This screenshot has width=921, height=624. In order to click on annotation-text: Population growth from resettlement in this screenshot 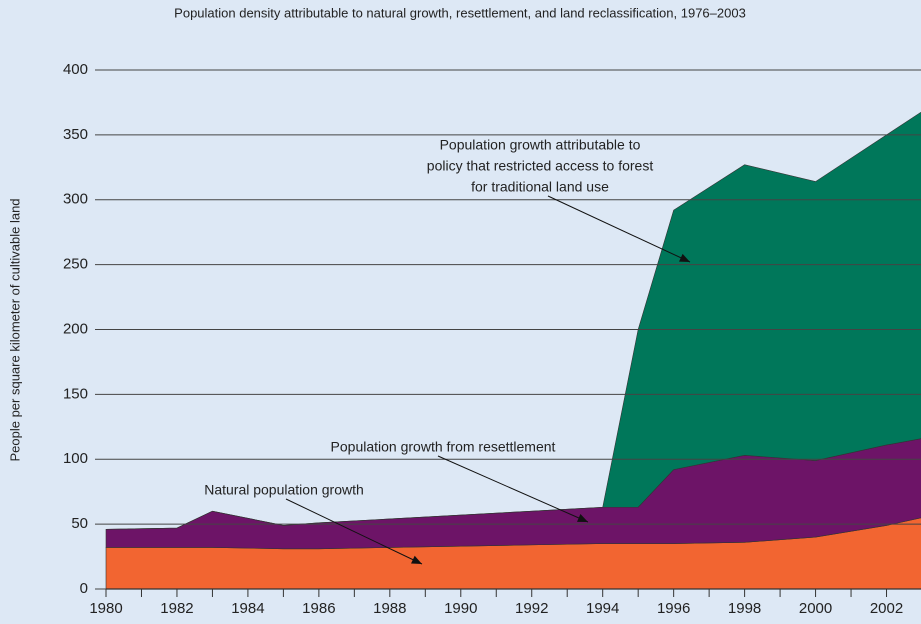, I will do `click(443, 447)`.